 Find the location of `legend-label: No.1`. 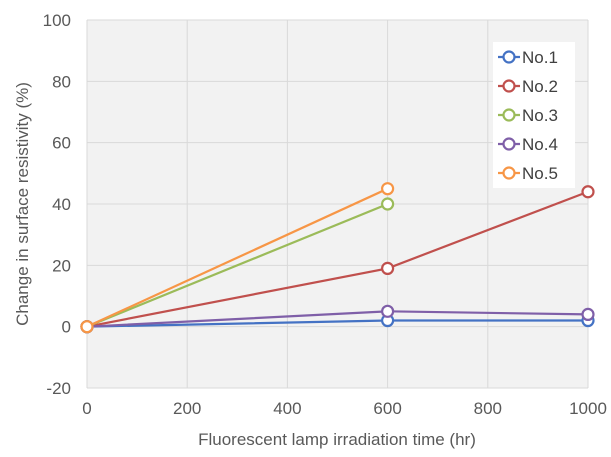

legend-label: No.1 is located at coordinates (540, 57).